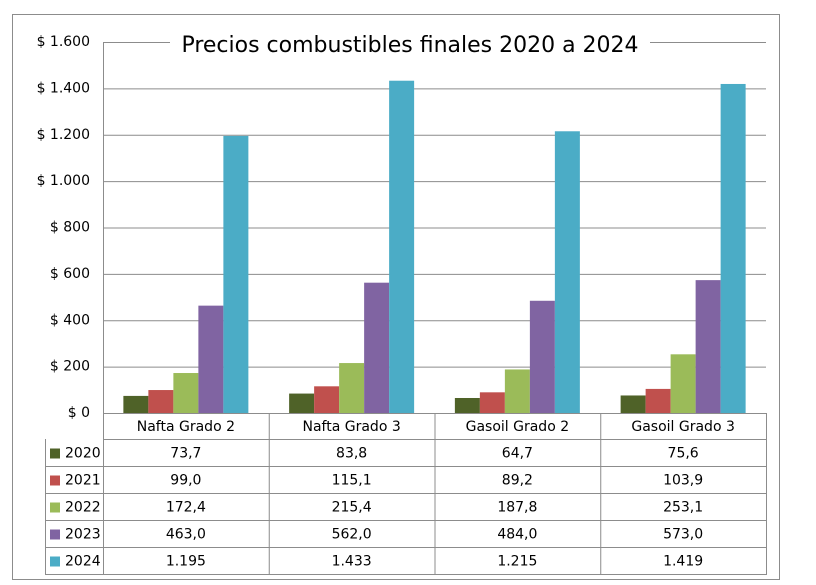  What do you see at coordinates (352, 427) in the screenshot?
I see `x-tick-label: Nafta Grado 3` at bounding box center [352, 427].